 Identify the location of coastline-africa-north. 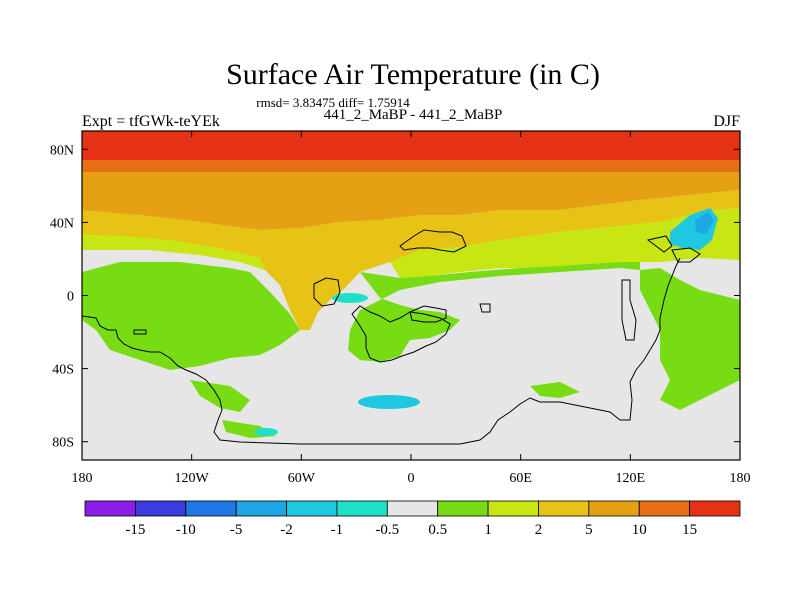
(327, 292).